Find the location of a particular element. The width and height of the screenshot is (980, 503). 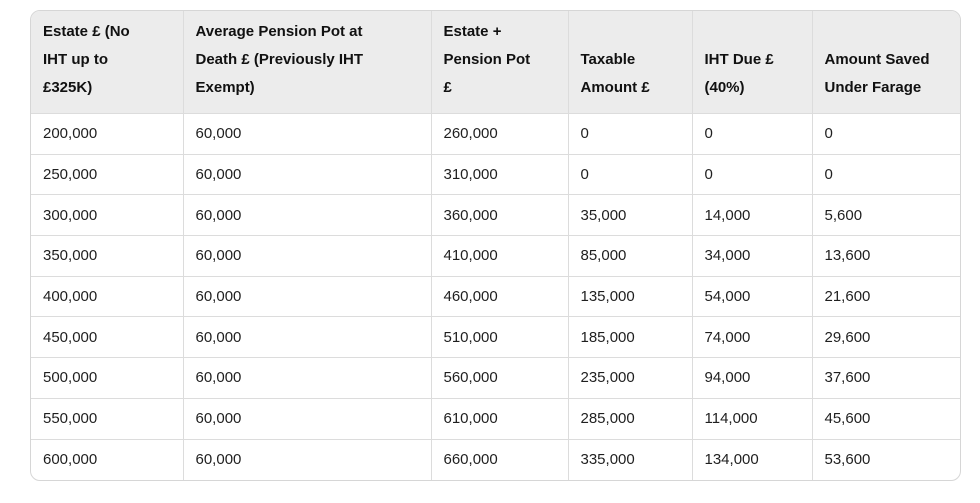

table-cell: 21,600 is located at coordinates (886, 297).